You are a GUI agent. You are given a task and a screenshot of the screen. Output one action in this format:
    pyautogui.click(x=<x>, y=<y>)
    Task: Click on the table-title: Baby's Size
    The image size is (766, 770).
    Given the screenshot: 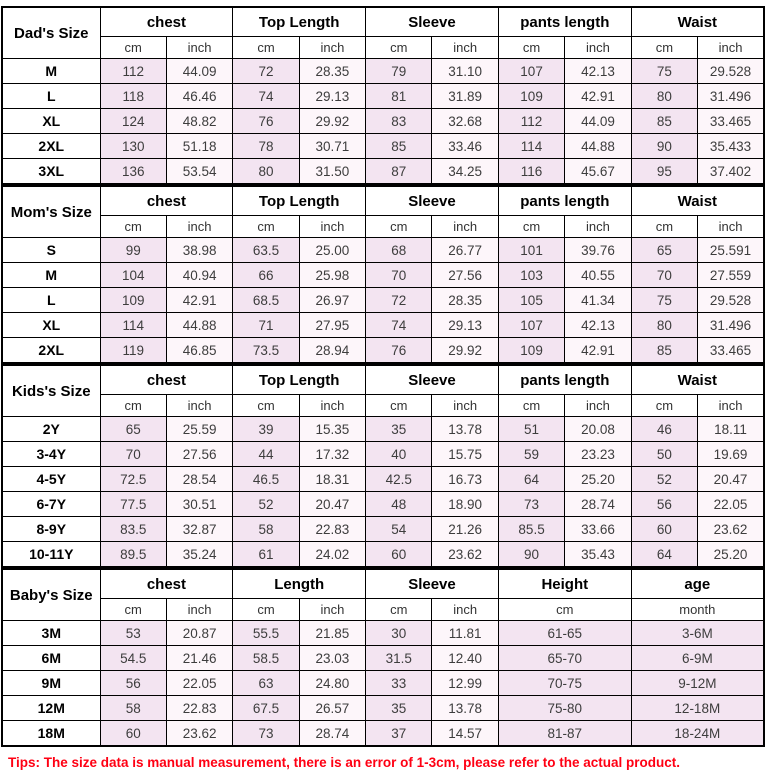 What is the action you would take?
    pyautogui.click(x=51, y=594)
    